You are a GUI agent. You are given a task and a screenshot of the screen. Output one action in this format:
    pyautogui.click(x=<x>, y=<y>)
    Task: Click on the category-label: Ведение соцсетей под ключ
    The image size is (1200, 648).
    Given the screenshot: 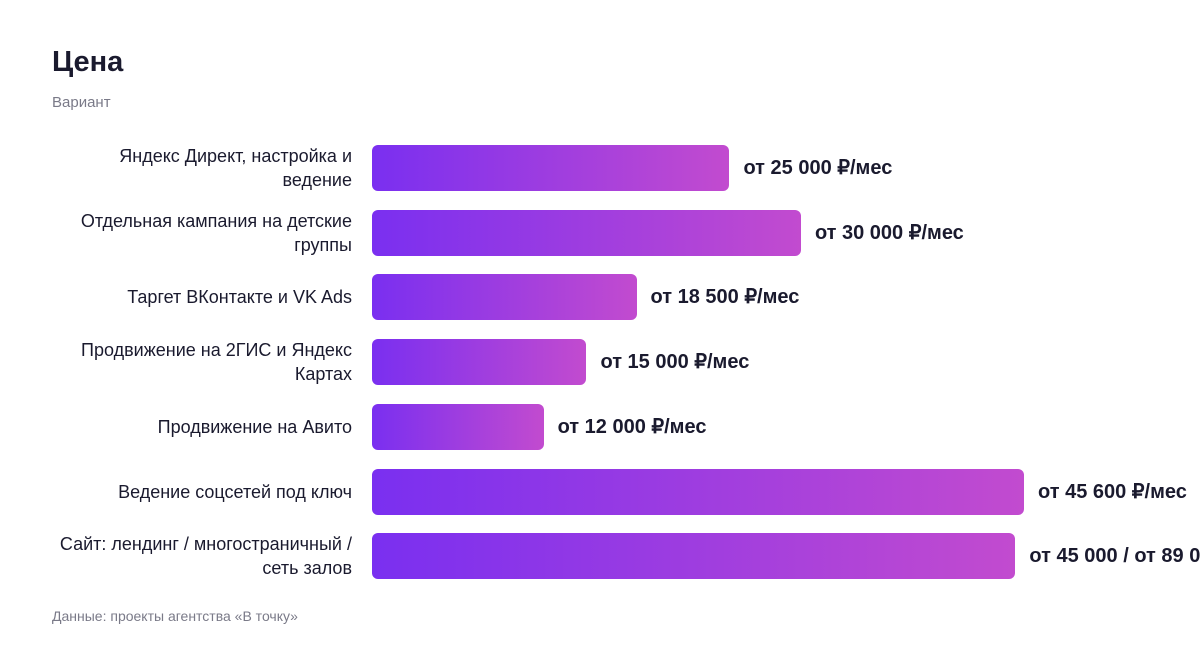 What is the action you would take?
    pyautogui.click(x=235, y=491)
    